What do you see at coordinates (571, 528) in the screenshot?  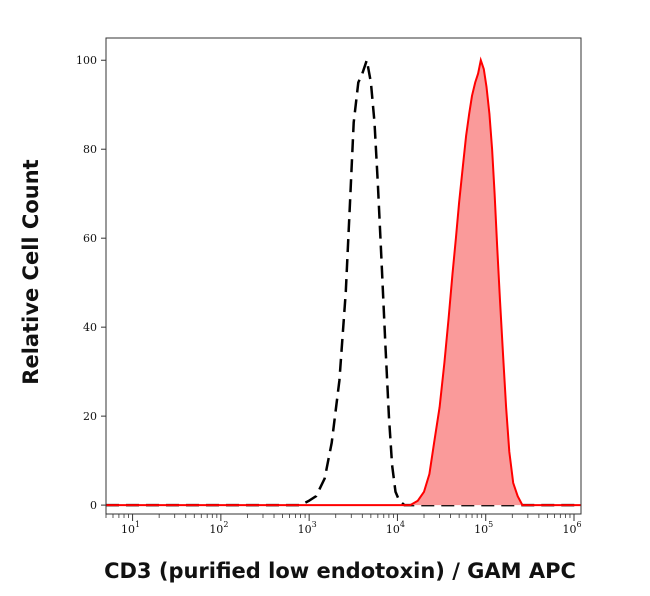 I see `x-tick-label: 10⁶` at bounding box center [571, 528].